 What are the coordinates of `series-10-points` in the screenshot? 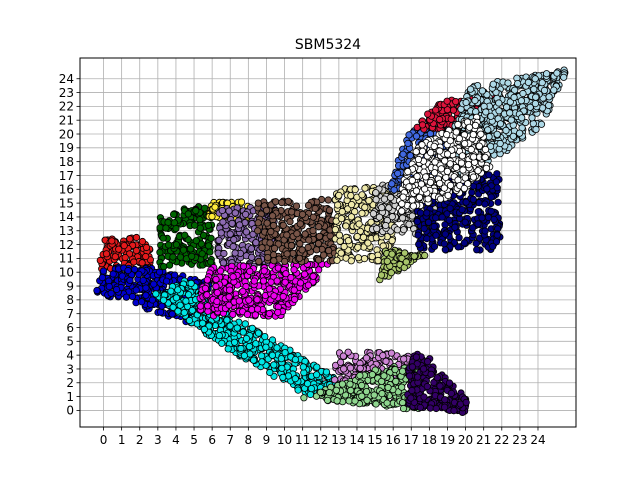 It's located at (402, 265).